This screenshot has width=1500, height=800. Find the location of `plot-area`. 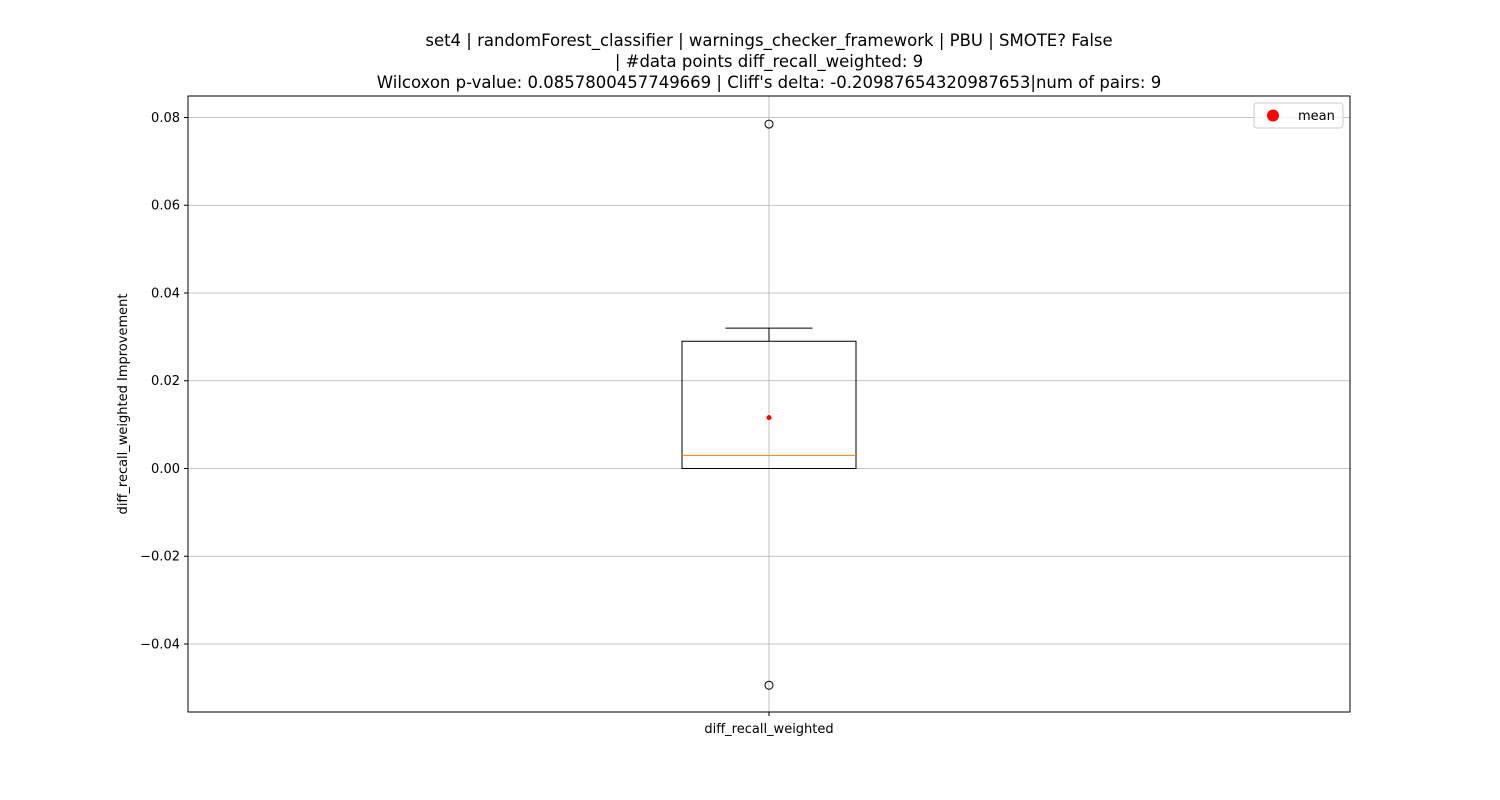

plot-area is located at coordinates (769, 404).